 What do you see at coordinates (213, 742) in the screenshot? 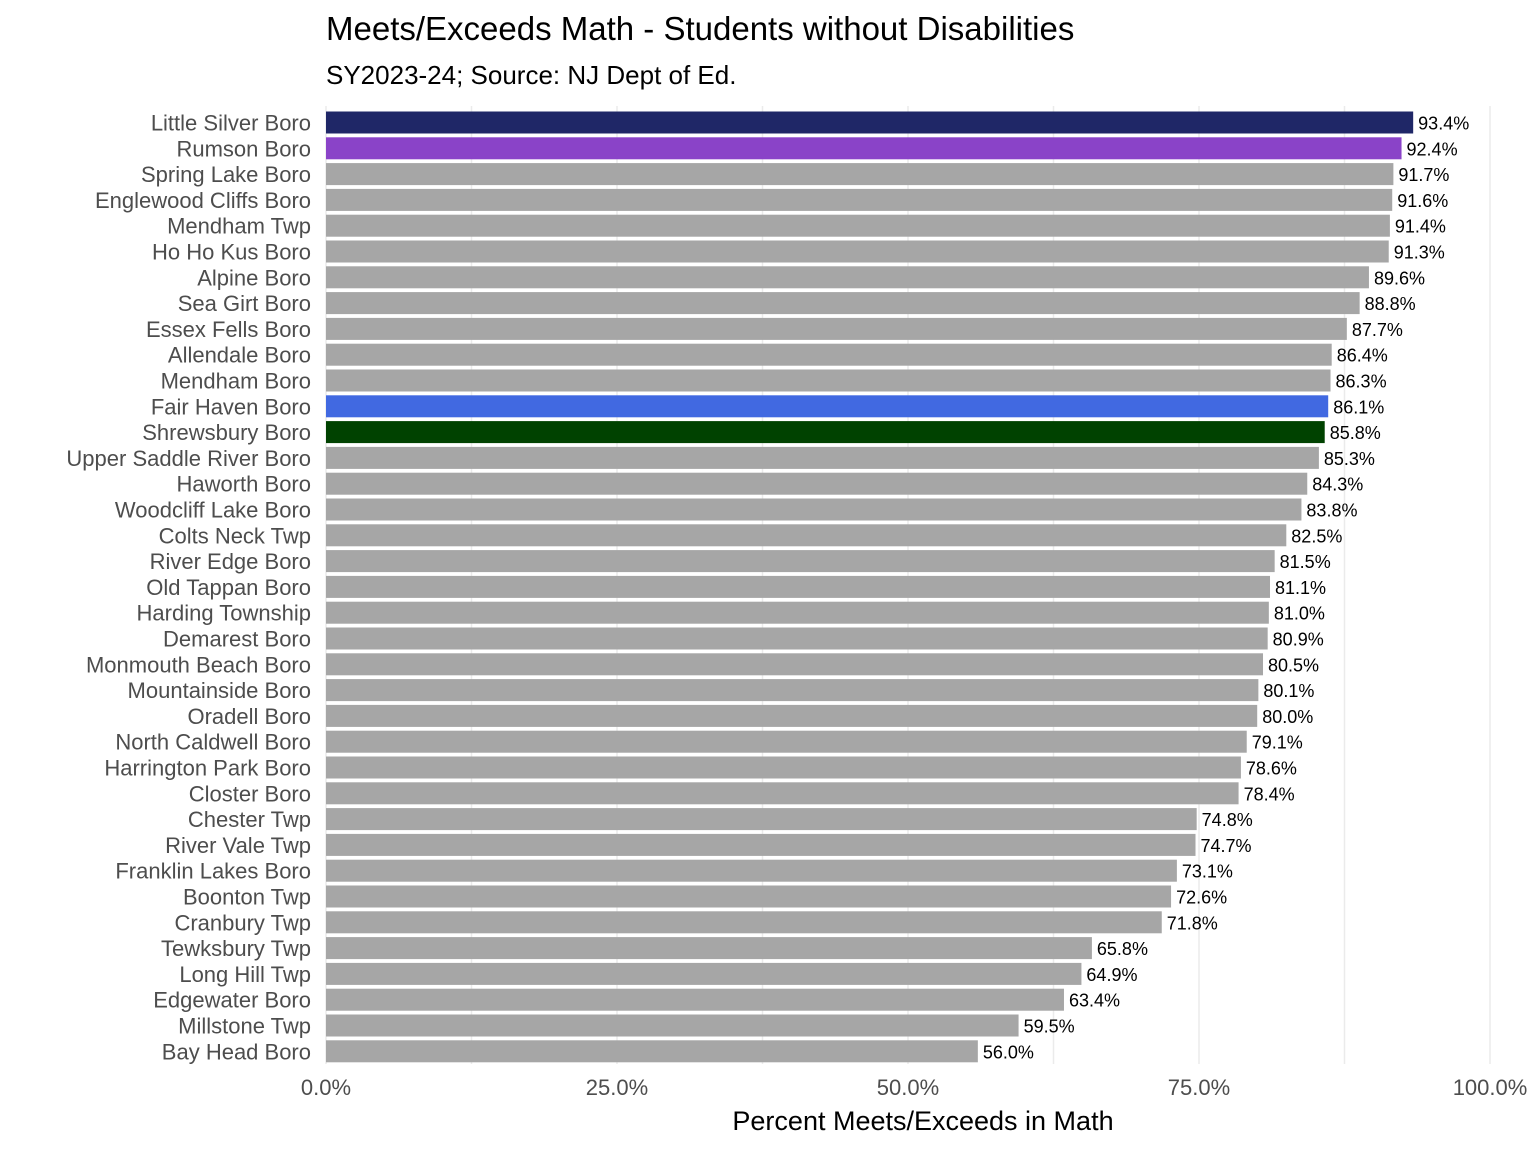
I see `category-label: North Caldwell Boro` at bounding box center [213, 742].